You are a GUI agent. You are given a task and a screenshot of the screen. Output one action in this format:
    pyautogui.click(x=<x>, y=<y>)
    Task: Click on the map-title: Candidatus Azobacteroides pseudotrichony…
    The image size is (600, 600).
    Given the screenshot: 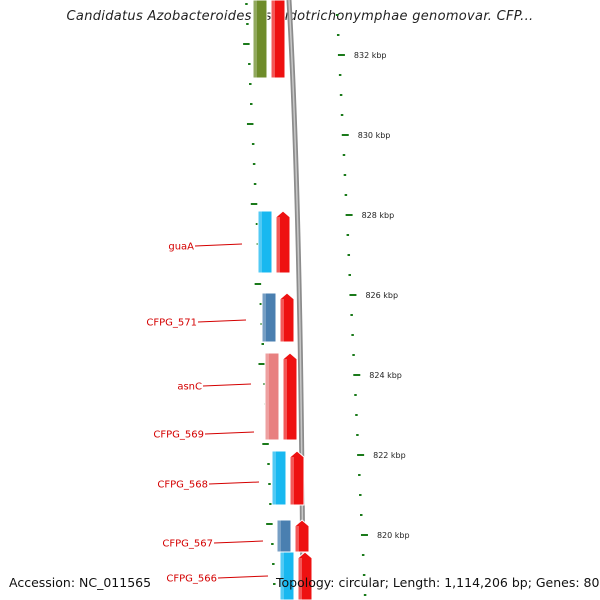 What is the action you would take?
    pyautogui.click(x=300, y=16)
    